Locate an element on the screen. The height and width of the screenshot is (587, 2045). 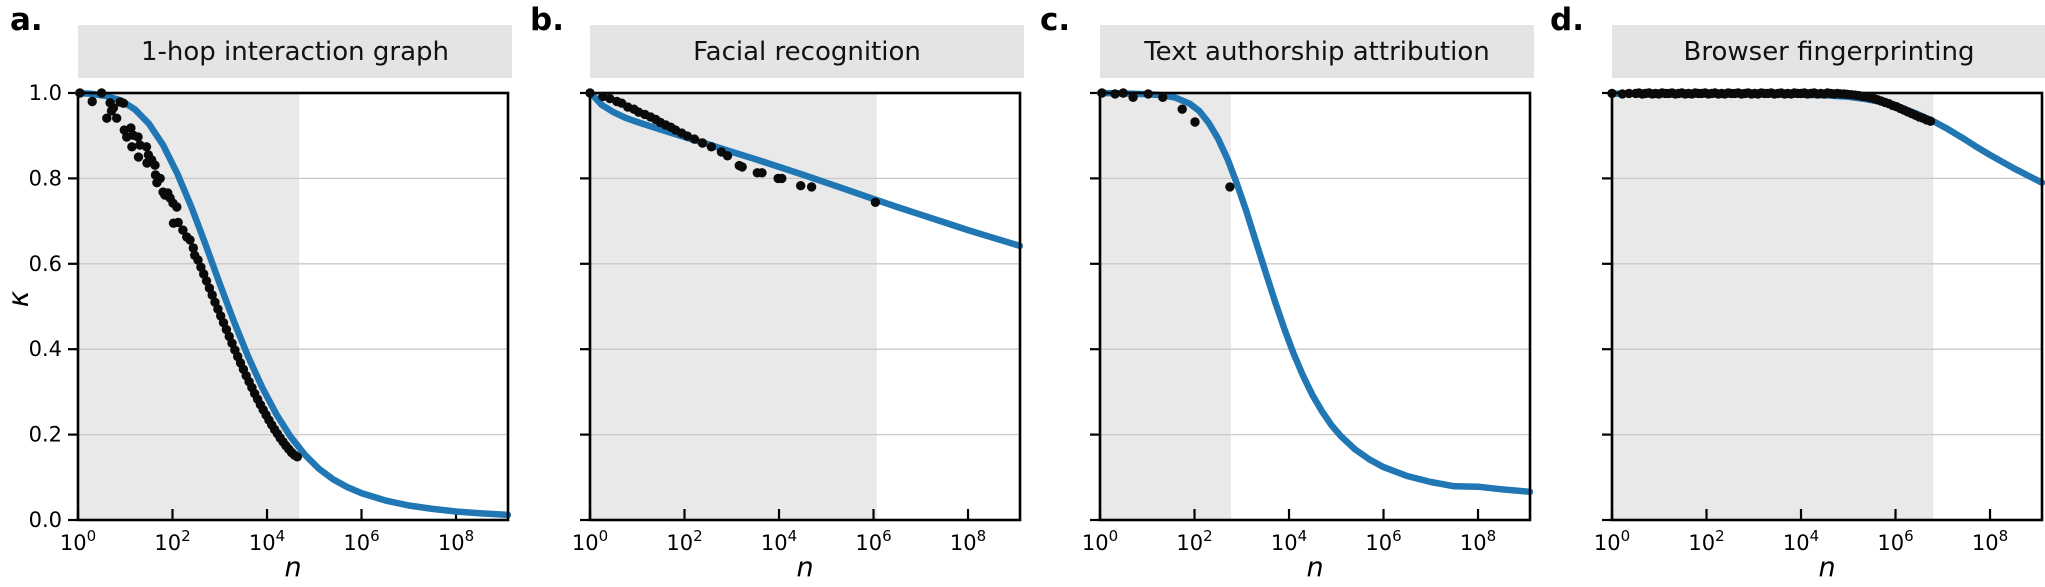
panel-title-box: Browser fingerprinting is located at coordinates (1828, 51).